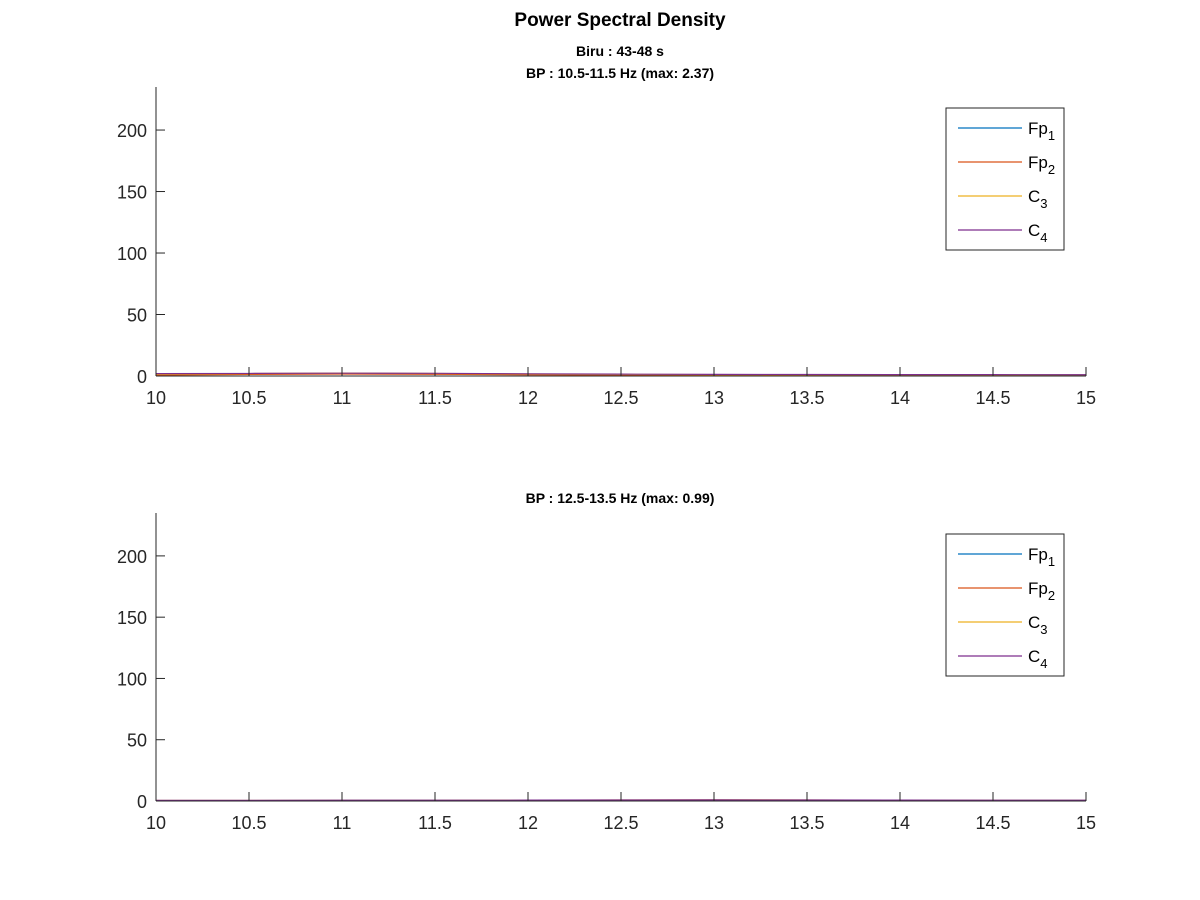  What do you see at coordinates (620, 20) in the screenshot?
I see `figure-title: Power Spectral Density` at bounding box center [620, 20].